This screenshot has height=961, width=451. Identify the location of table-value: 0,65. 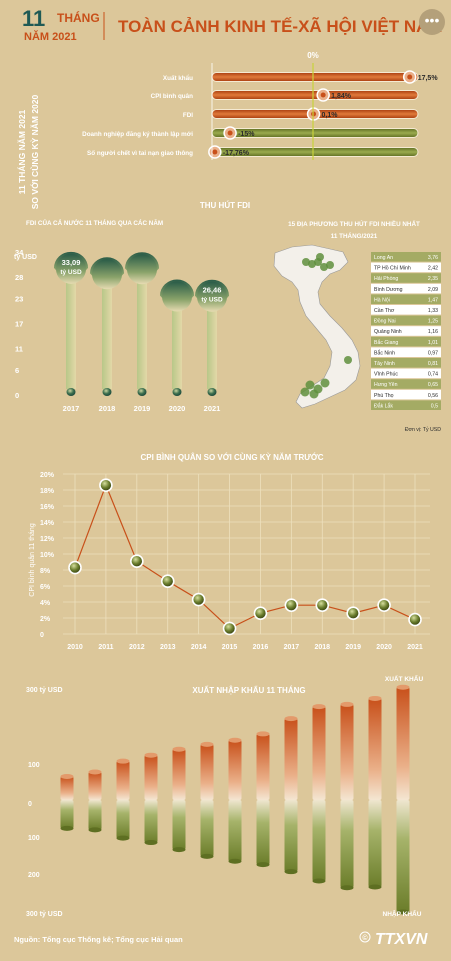
(433, 385).